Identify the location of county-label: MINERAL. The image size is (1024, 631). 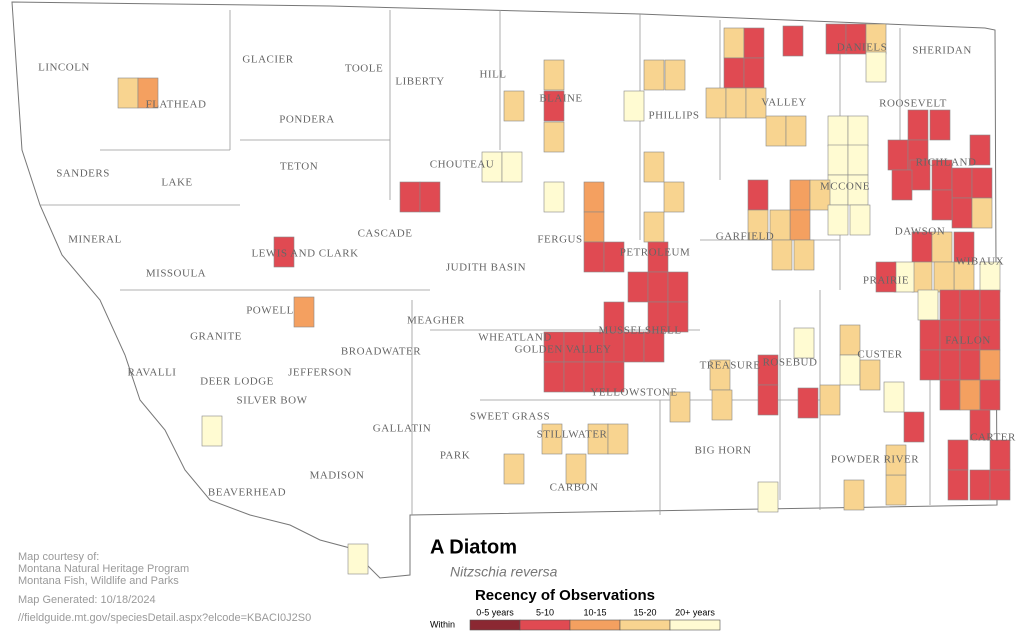
(95, 240).